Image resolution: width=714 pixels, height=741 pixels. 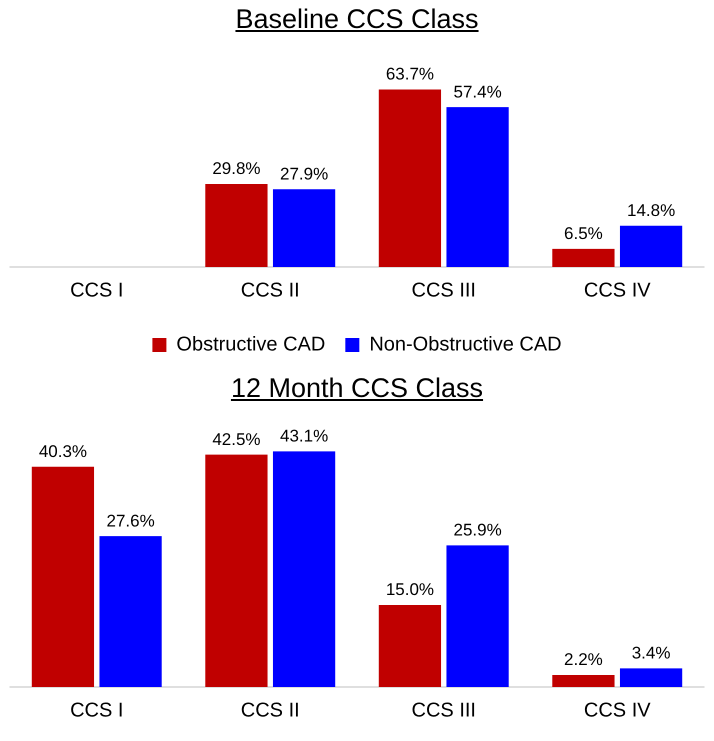 I want to click on data-label: 6.5%, so click(x=583, y=234).